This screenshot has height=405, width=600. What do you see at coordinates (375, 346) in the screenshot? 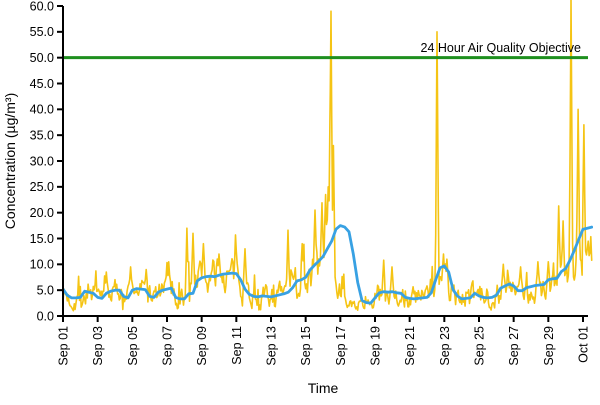
I see `x-tick-label: Sep 19` at bounding box center [375, 346].